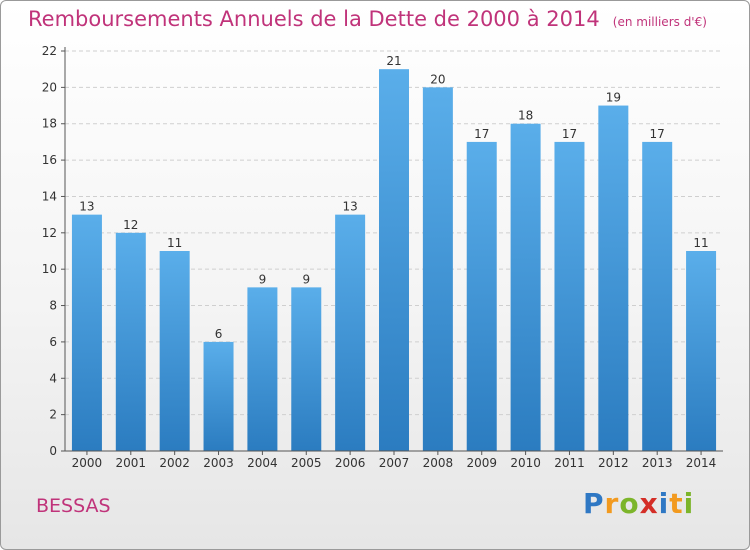 This screenshot has height=550, width=750. I want to click on x-tick-label: 2011, so click(569, 463).